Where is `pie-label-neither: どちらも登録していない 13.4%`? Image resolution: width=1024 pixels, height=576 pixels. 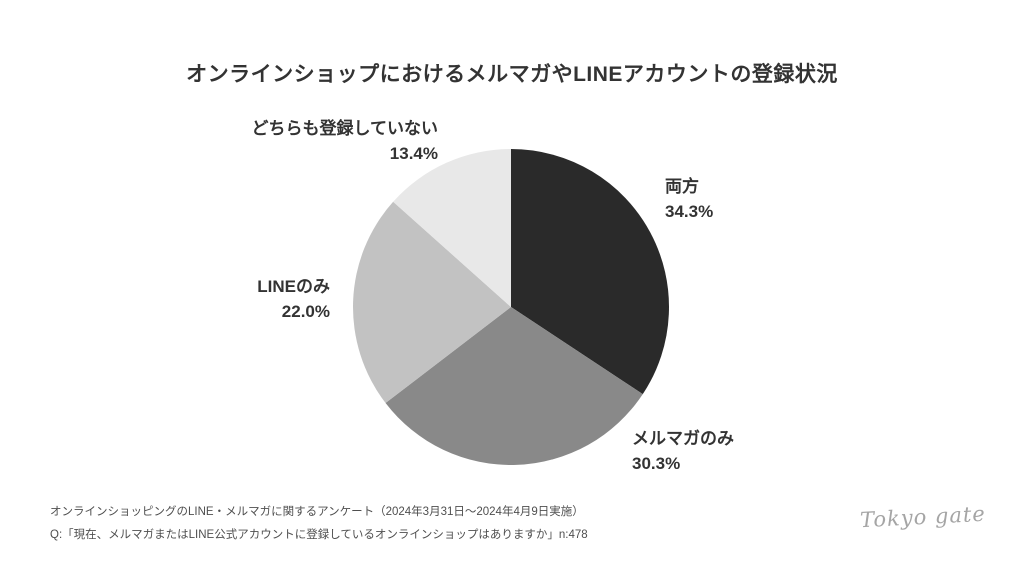 pie-label-neither: どちらも登録していない 13.4% is located at coordinates (334, 141).